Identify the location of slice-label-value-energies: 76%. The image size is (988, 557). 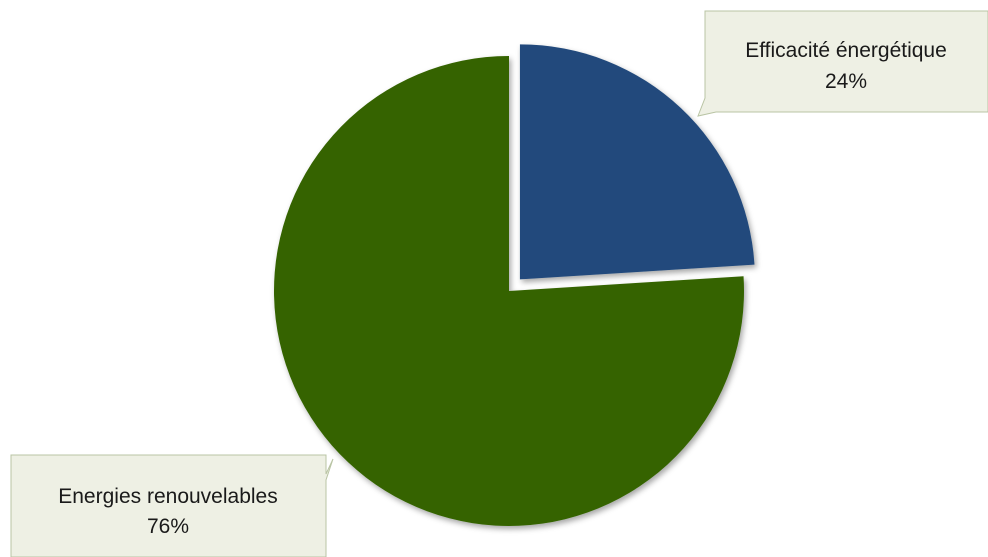
(168, 526).